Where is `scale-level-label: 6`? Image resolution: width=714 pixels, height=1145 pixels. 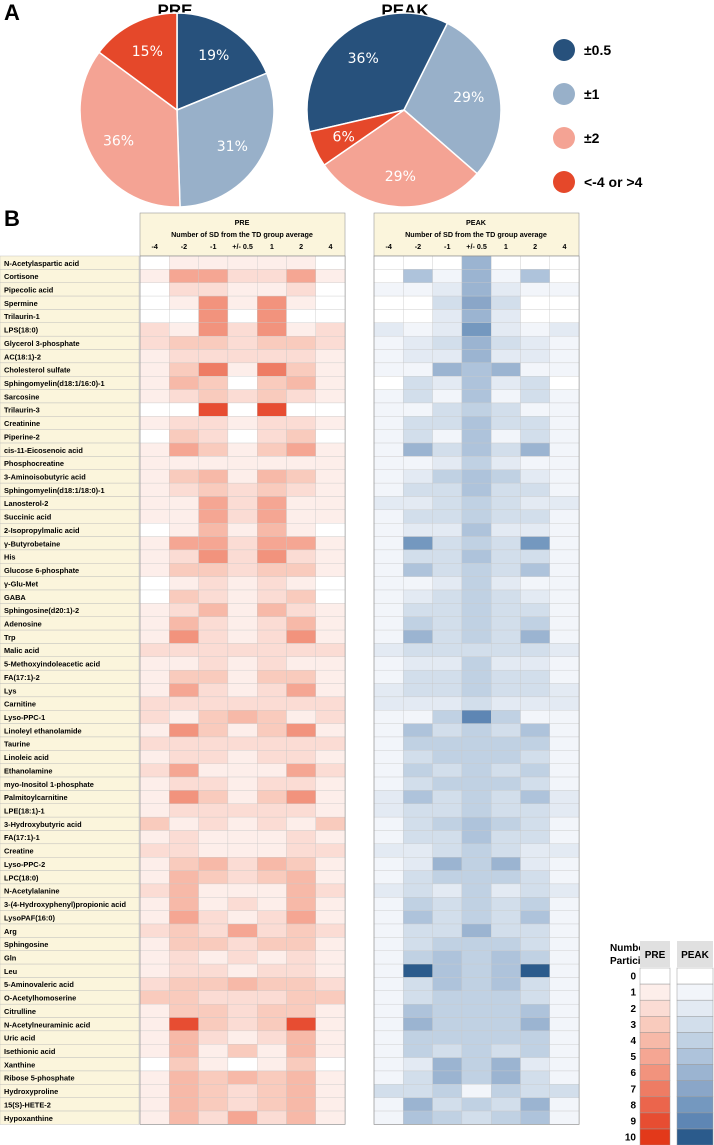
scale-level-label: 6 is located at coordinates (633, 1073).